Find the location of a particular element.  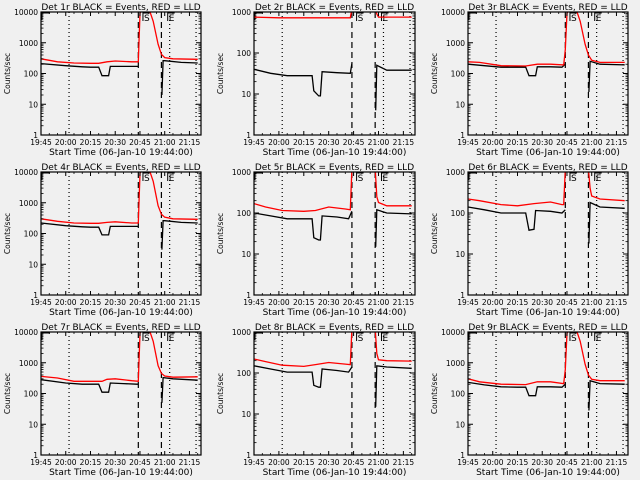

chart-title: Det 5r BLACK = Events, RED = LLD is located at coordinates (334, 168).